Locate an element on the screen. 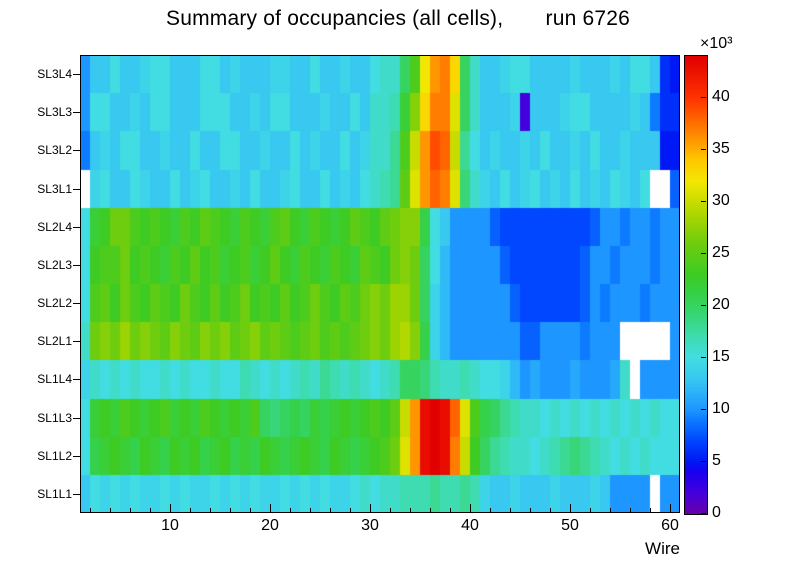 The width and height of the screenshot is (796, 572). x-axis-tick-label: 50 is located at coordinates (570, 525).